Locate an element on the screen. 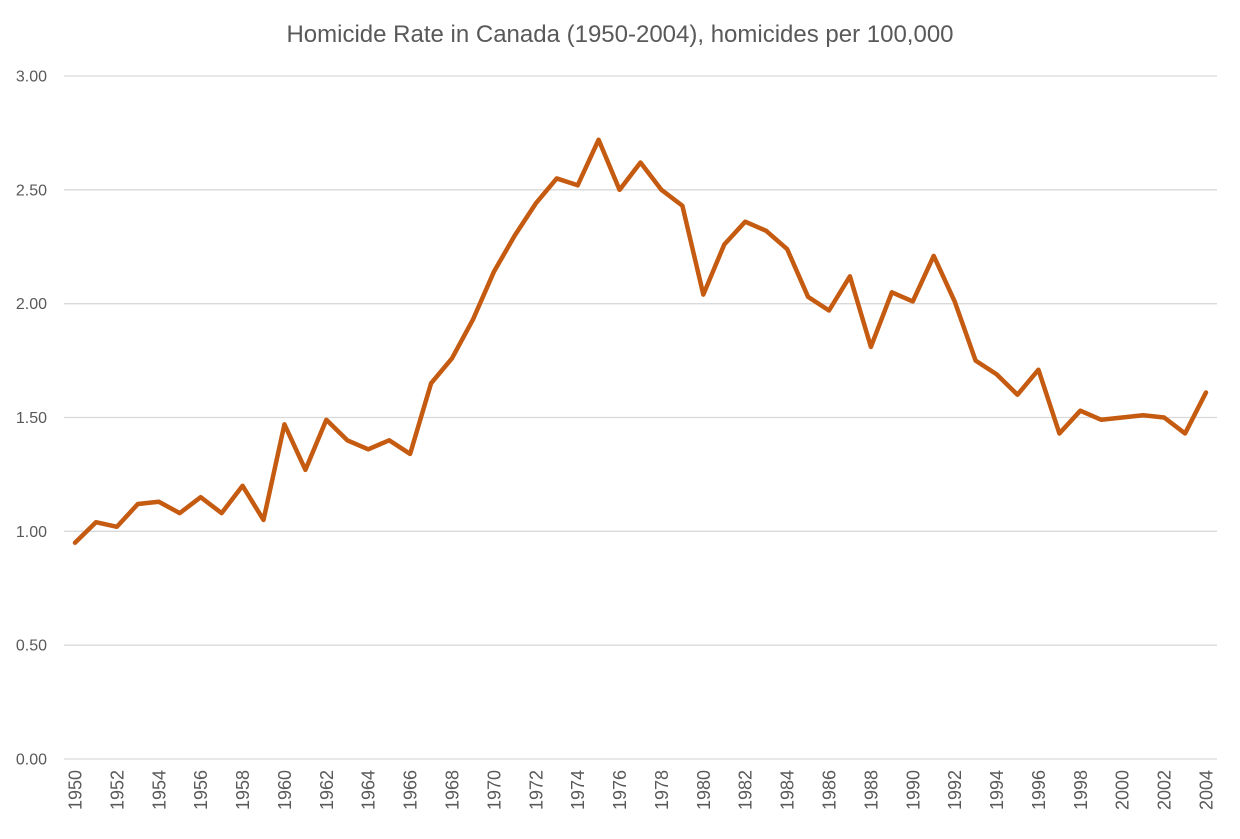 This screenshot has height=839, width=1240. x-tick-label: 1954 is located at coordinates (159, 790).